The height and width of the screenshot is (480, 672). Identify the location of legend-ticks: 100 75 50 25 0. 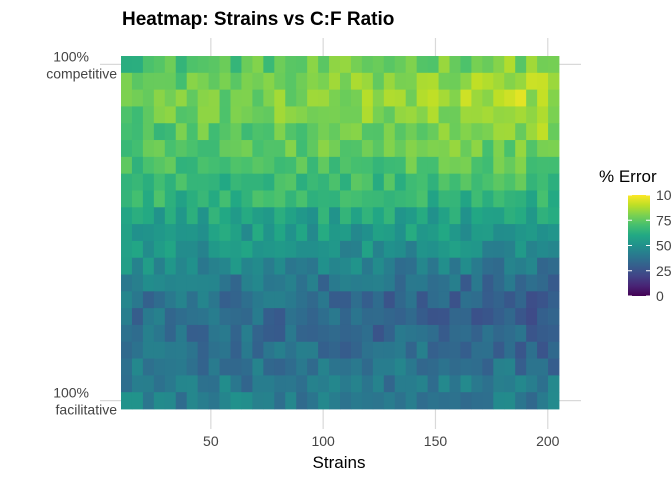
(650, 245).